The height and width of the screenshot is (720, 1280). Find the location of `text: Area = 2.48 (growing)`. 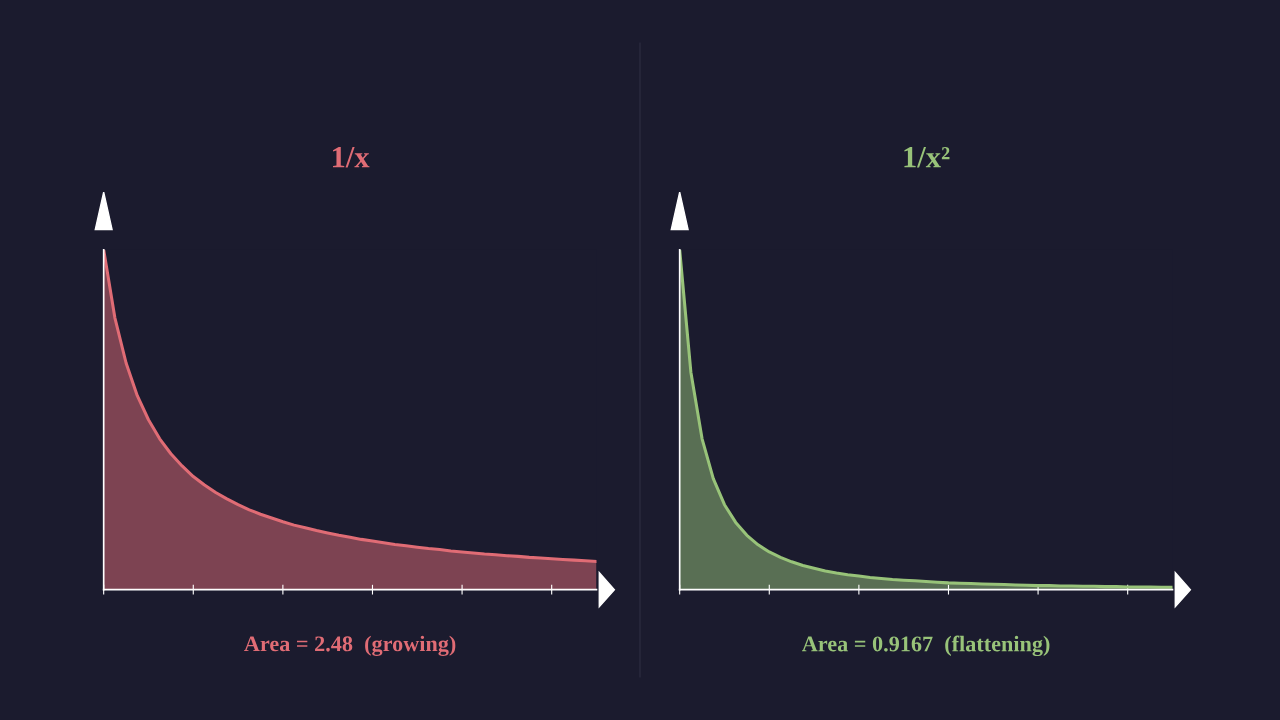

text: Area = 2.48 (growing) is located at coordinates (350, 645).